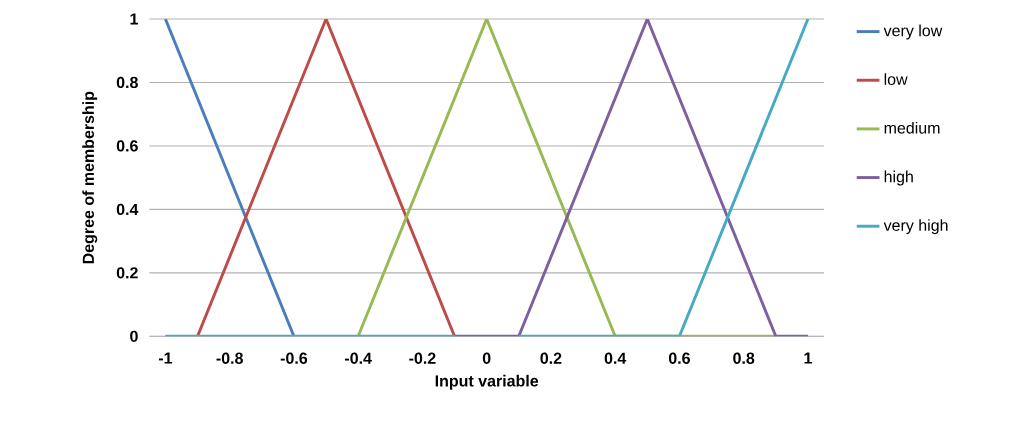  Describe the element at coordinates (912, 127) in the screenshot. I see `legend-label: medium` at that location.